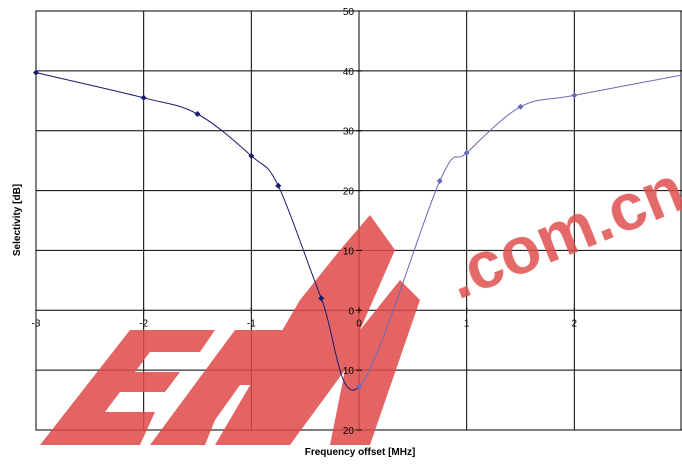 This screenshot has width=682, height=464. I want to click on x-tick-label: 0, so click(359, 323).